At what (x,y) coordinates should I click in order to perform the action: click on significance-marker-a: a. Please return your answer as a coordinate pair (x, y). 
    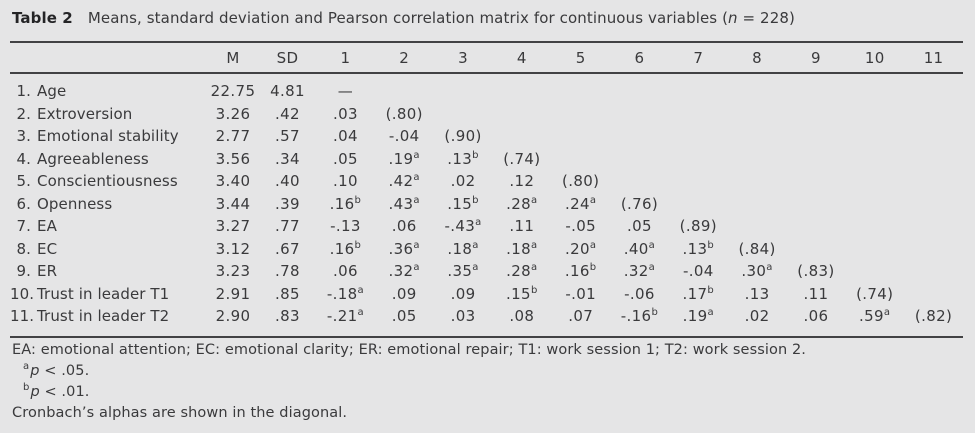
    Looking at the image, I should click on (26, 367).